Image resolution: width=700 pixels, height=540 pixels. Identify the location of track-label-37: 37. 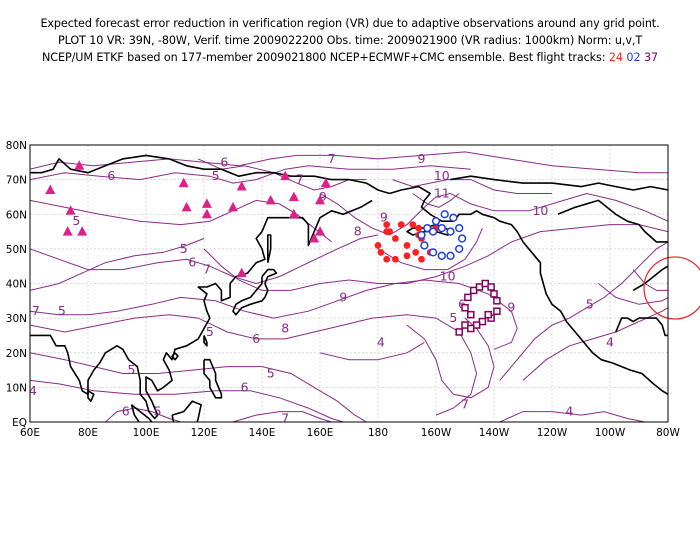
(650, 57).